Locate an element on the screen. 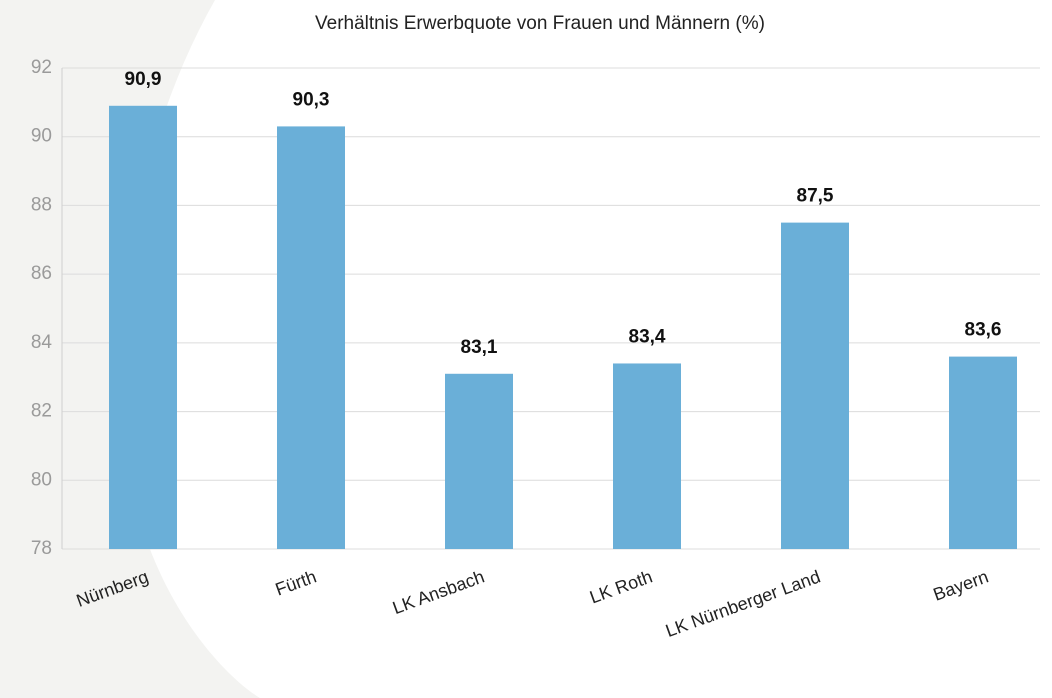 The image size is (1052, 698). y-tick-label: 80 is located at coordinates (41, 479).